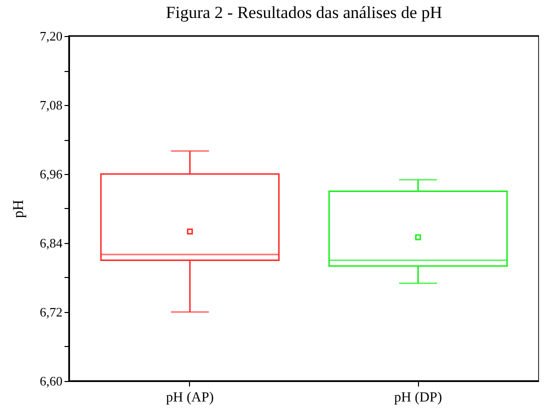 The image size is (553, 419). Describe the element at coordinates (51, 36) in the screenshot. I see `y-tick-label: 7,20` at that location.